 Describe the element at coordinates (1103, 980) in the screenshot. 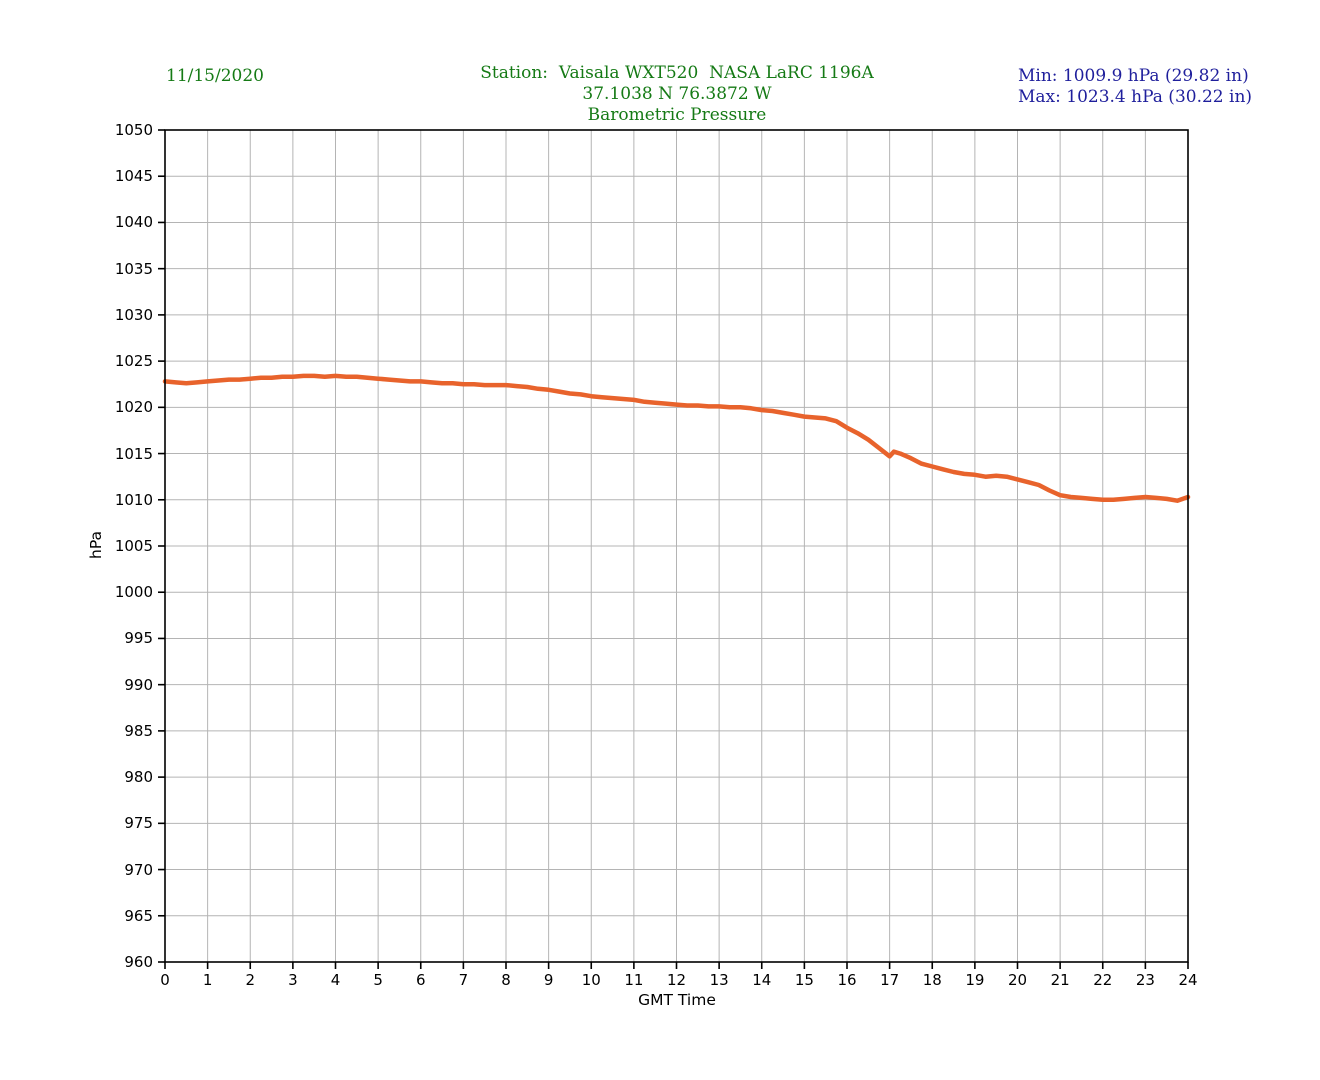

I see `x-tick-label: 22` at that location.